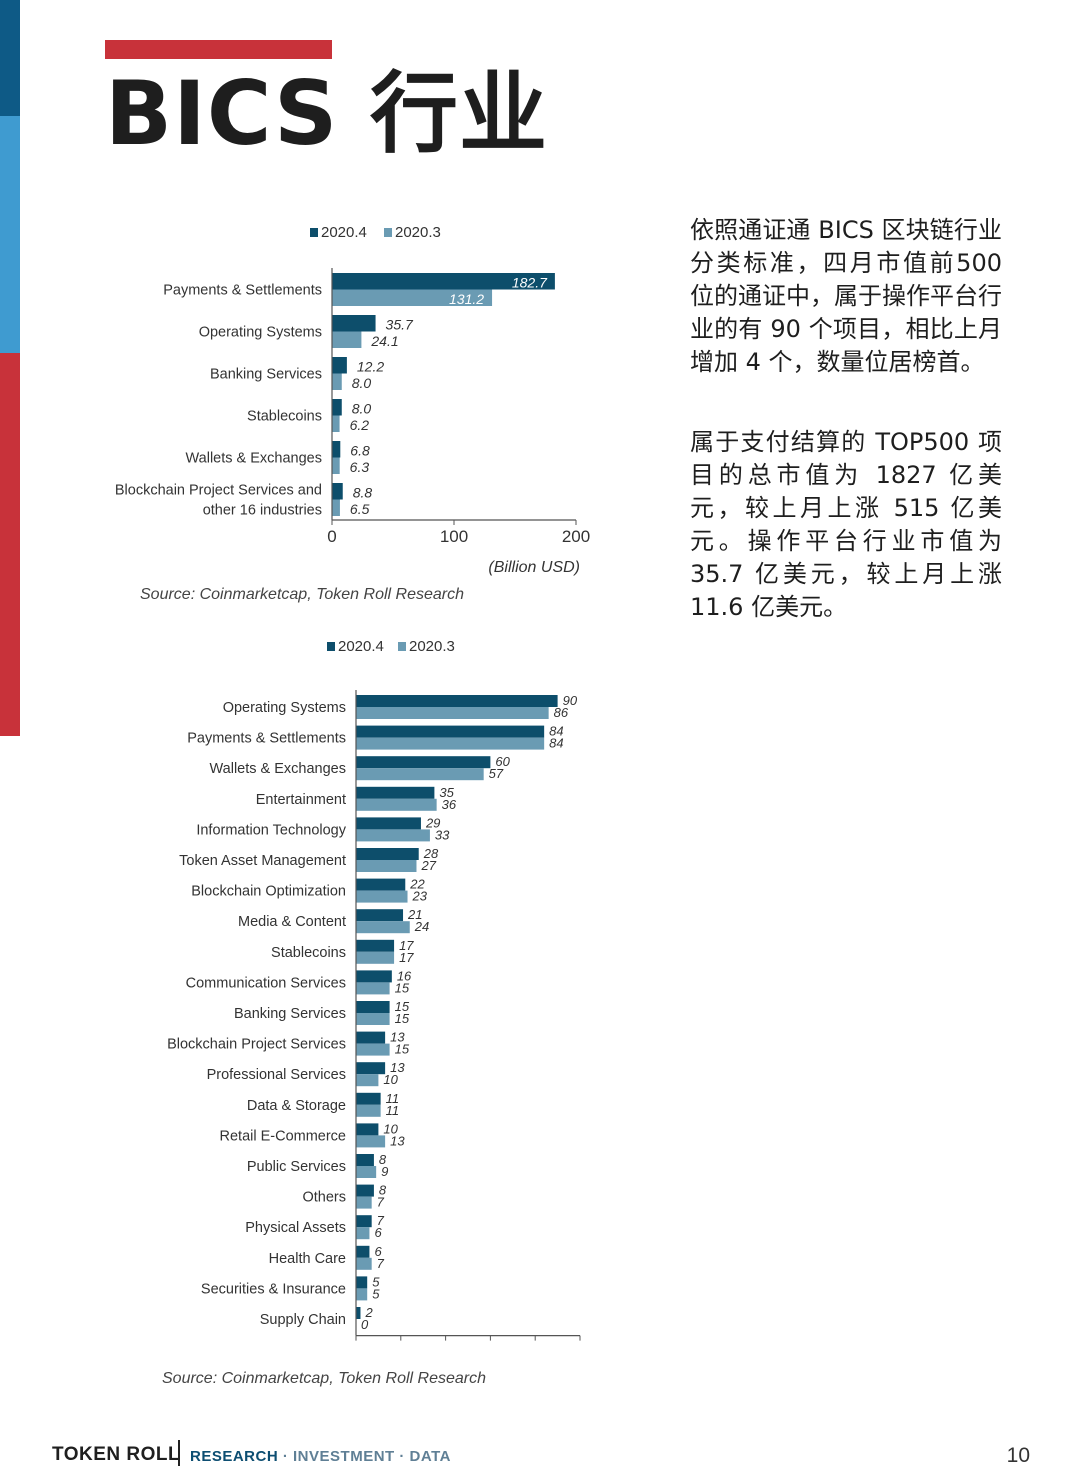 The height and width of the screenshot is (1468, 1080). What do you see at coordinates (116, 1454) in the screenshot?
I see `footer-brand: TOKEN ROLL` at bounding box center [116, 1454].